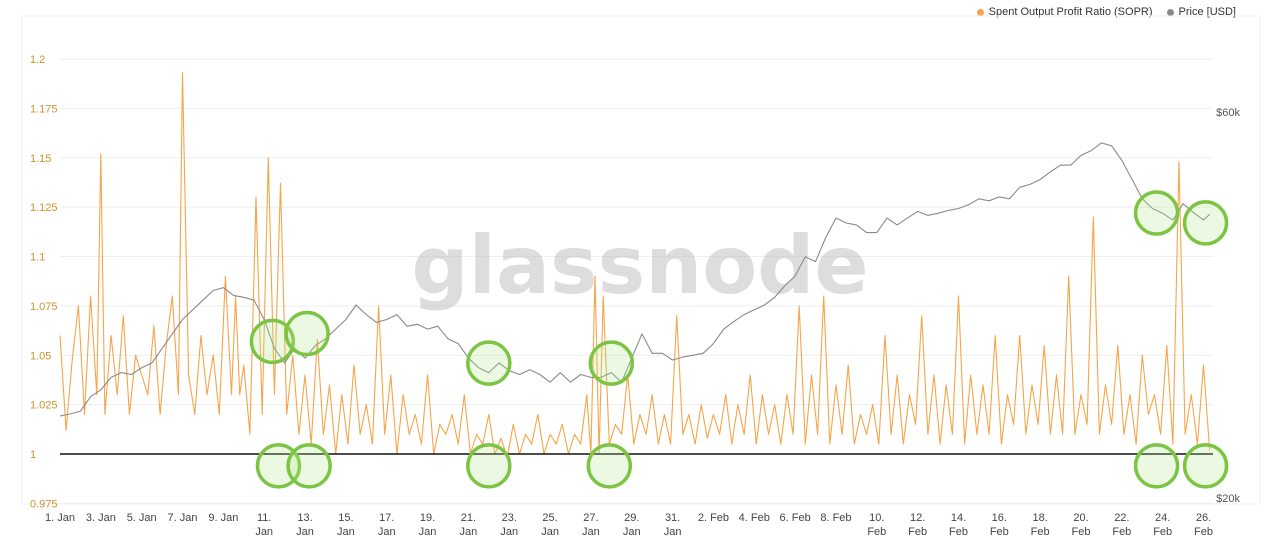 The width and height of the screenshot is (1280, 544). What do you see at coordinates (958, 518) in the screenshot?
I see `x-tick-22: 14.` at bounding box center [958, 518].